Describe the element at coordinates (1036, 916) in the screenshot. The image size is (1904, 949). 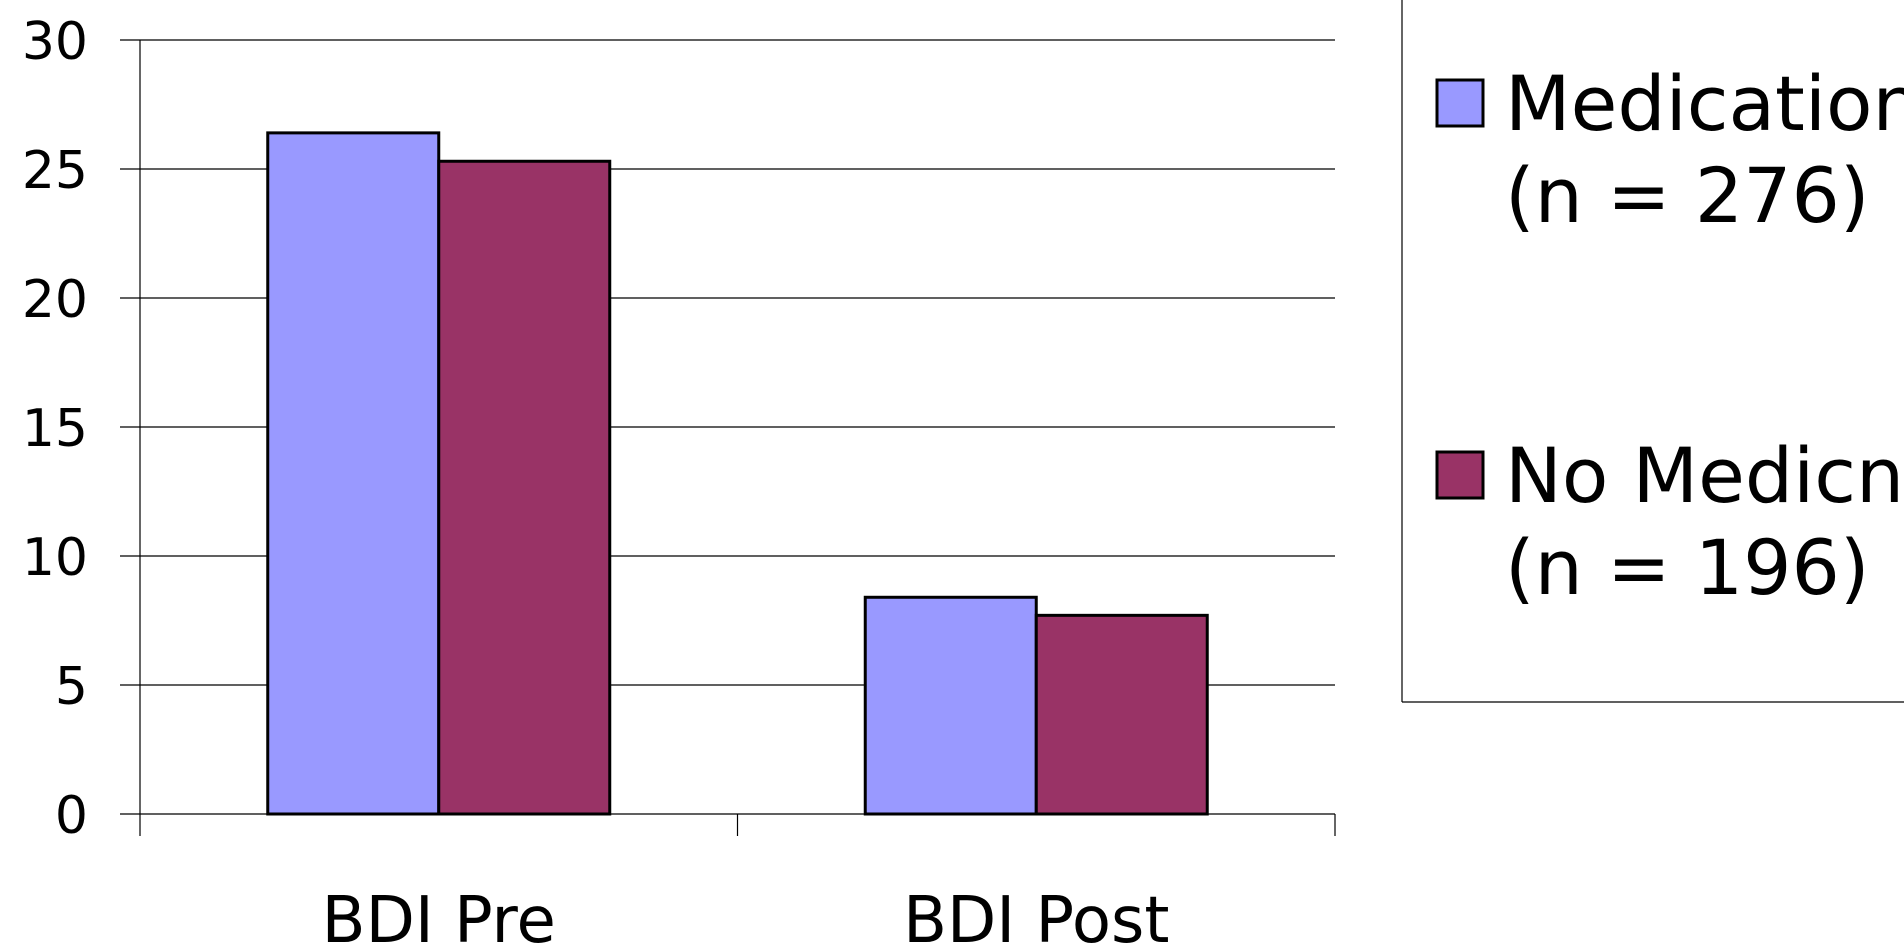
I see `x-category-label: BDI Post` at that location.